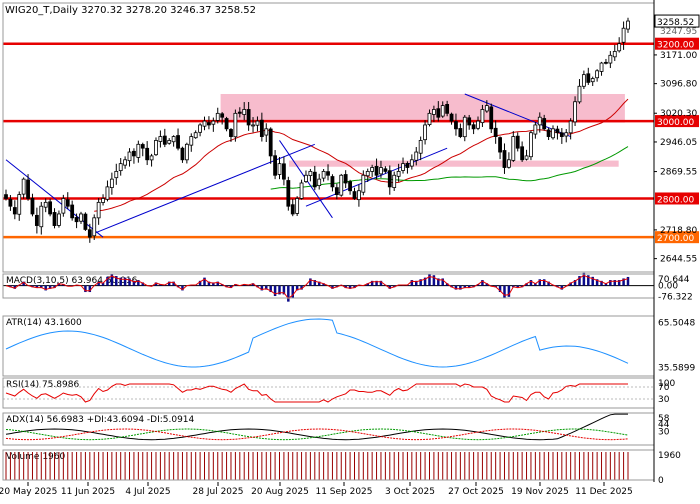  Describe the element at coordinates (280, 492) in the screenshot. I see `x-tick-label: 20 Aug 2025` at that location.